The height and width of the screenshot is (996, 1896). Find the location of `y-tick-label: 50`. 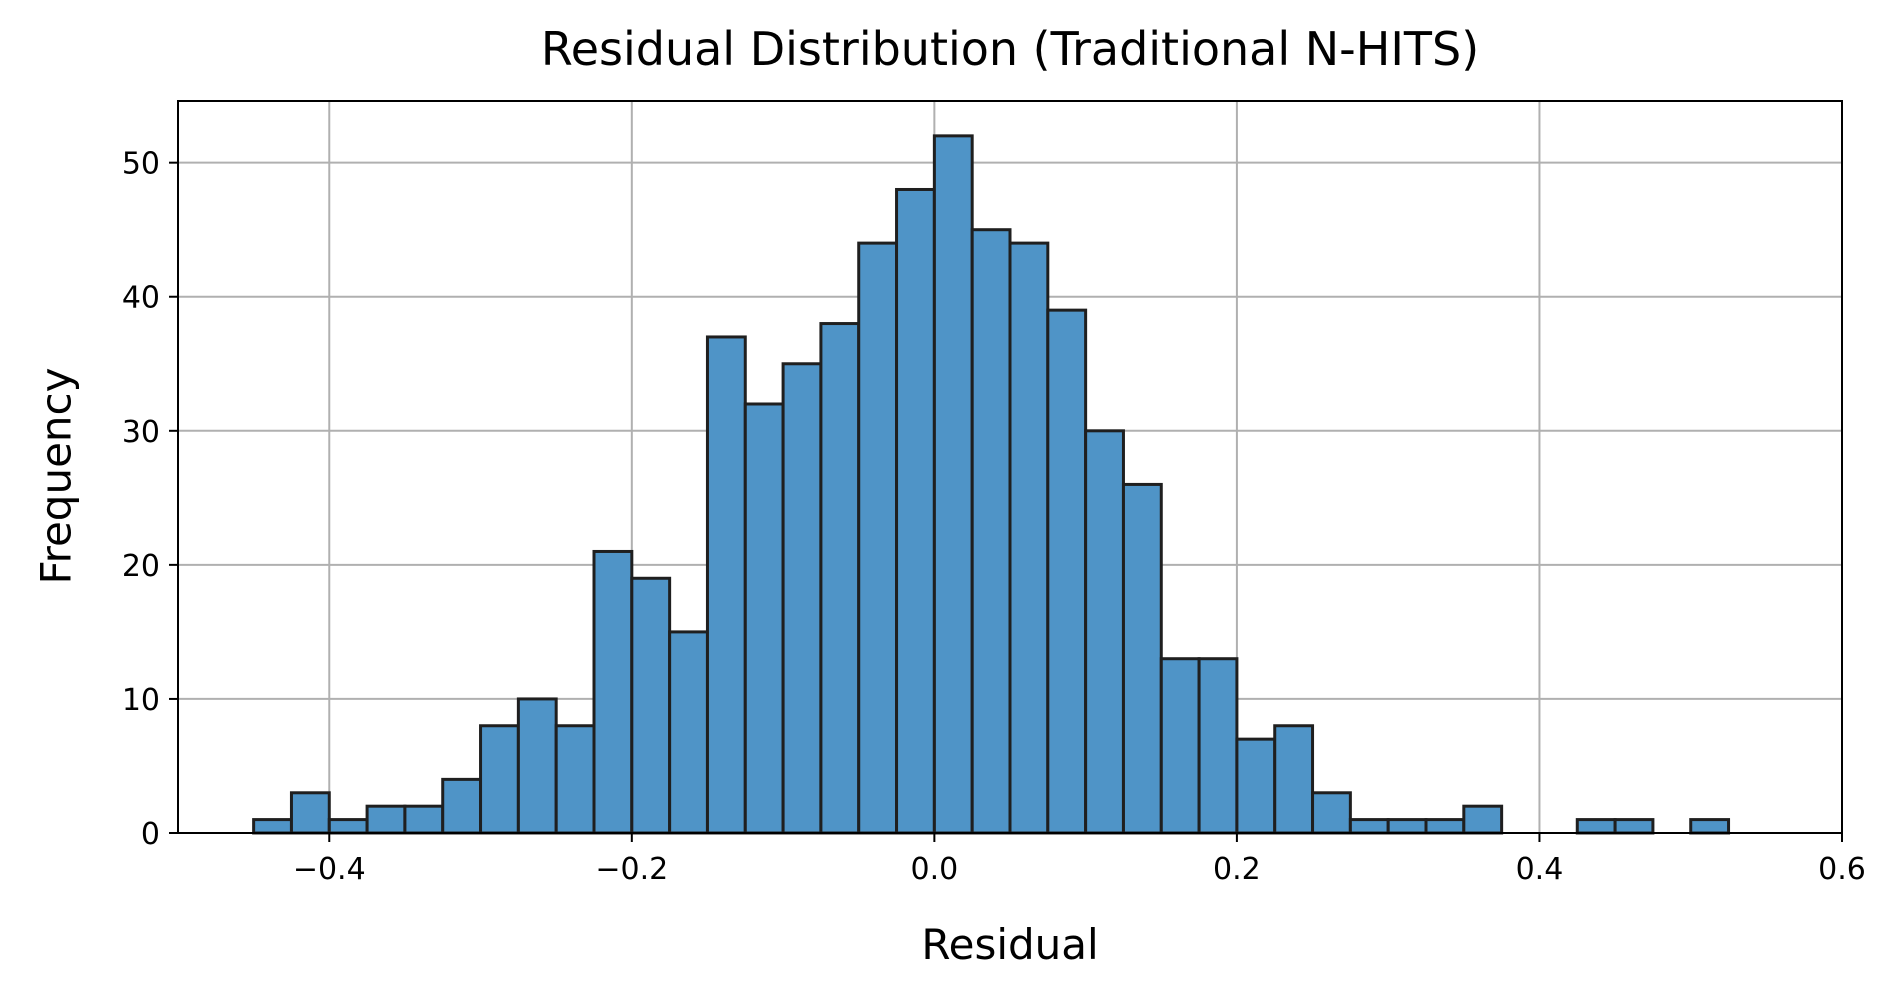

y-tick-label: 50 is located at coordinates (141, 164).